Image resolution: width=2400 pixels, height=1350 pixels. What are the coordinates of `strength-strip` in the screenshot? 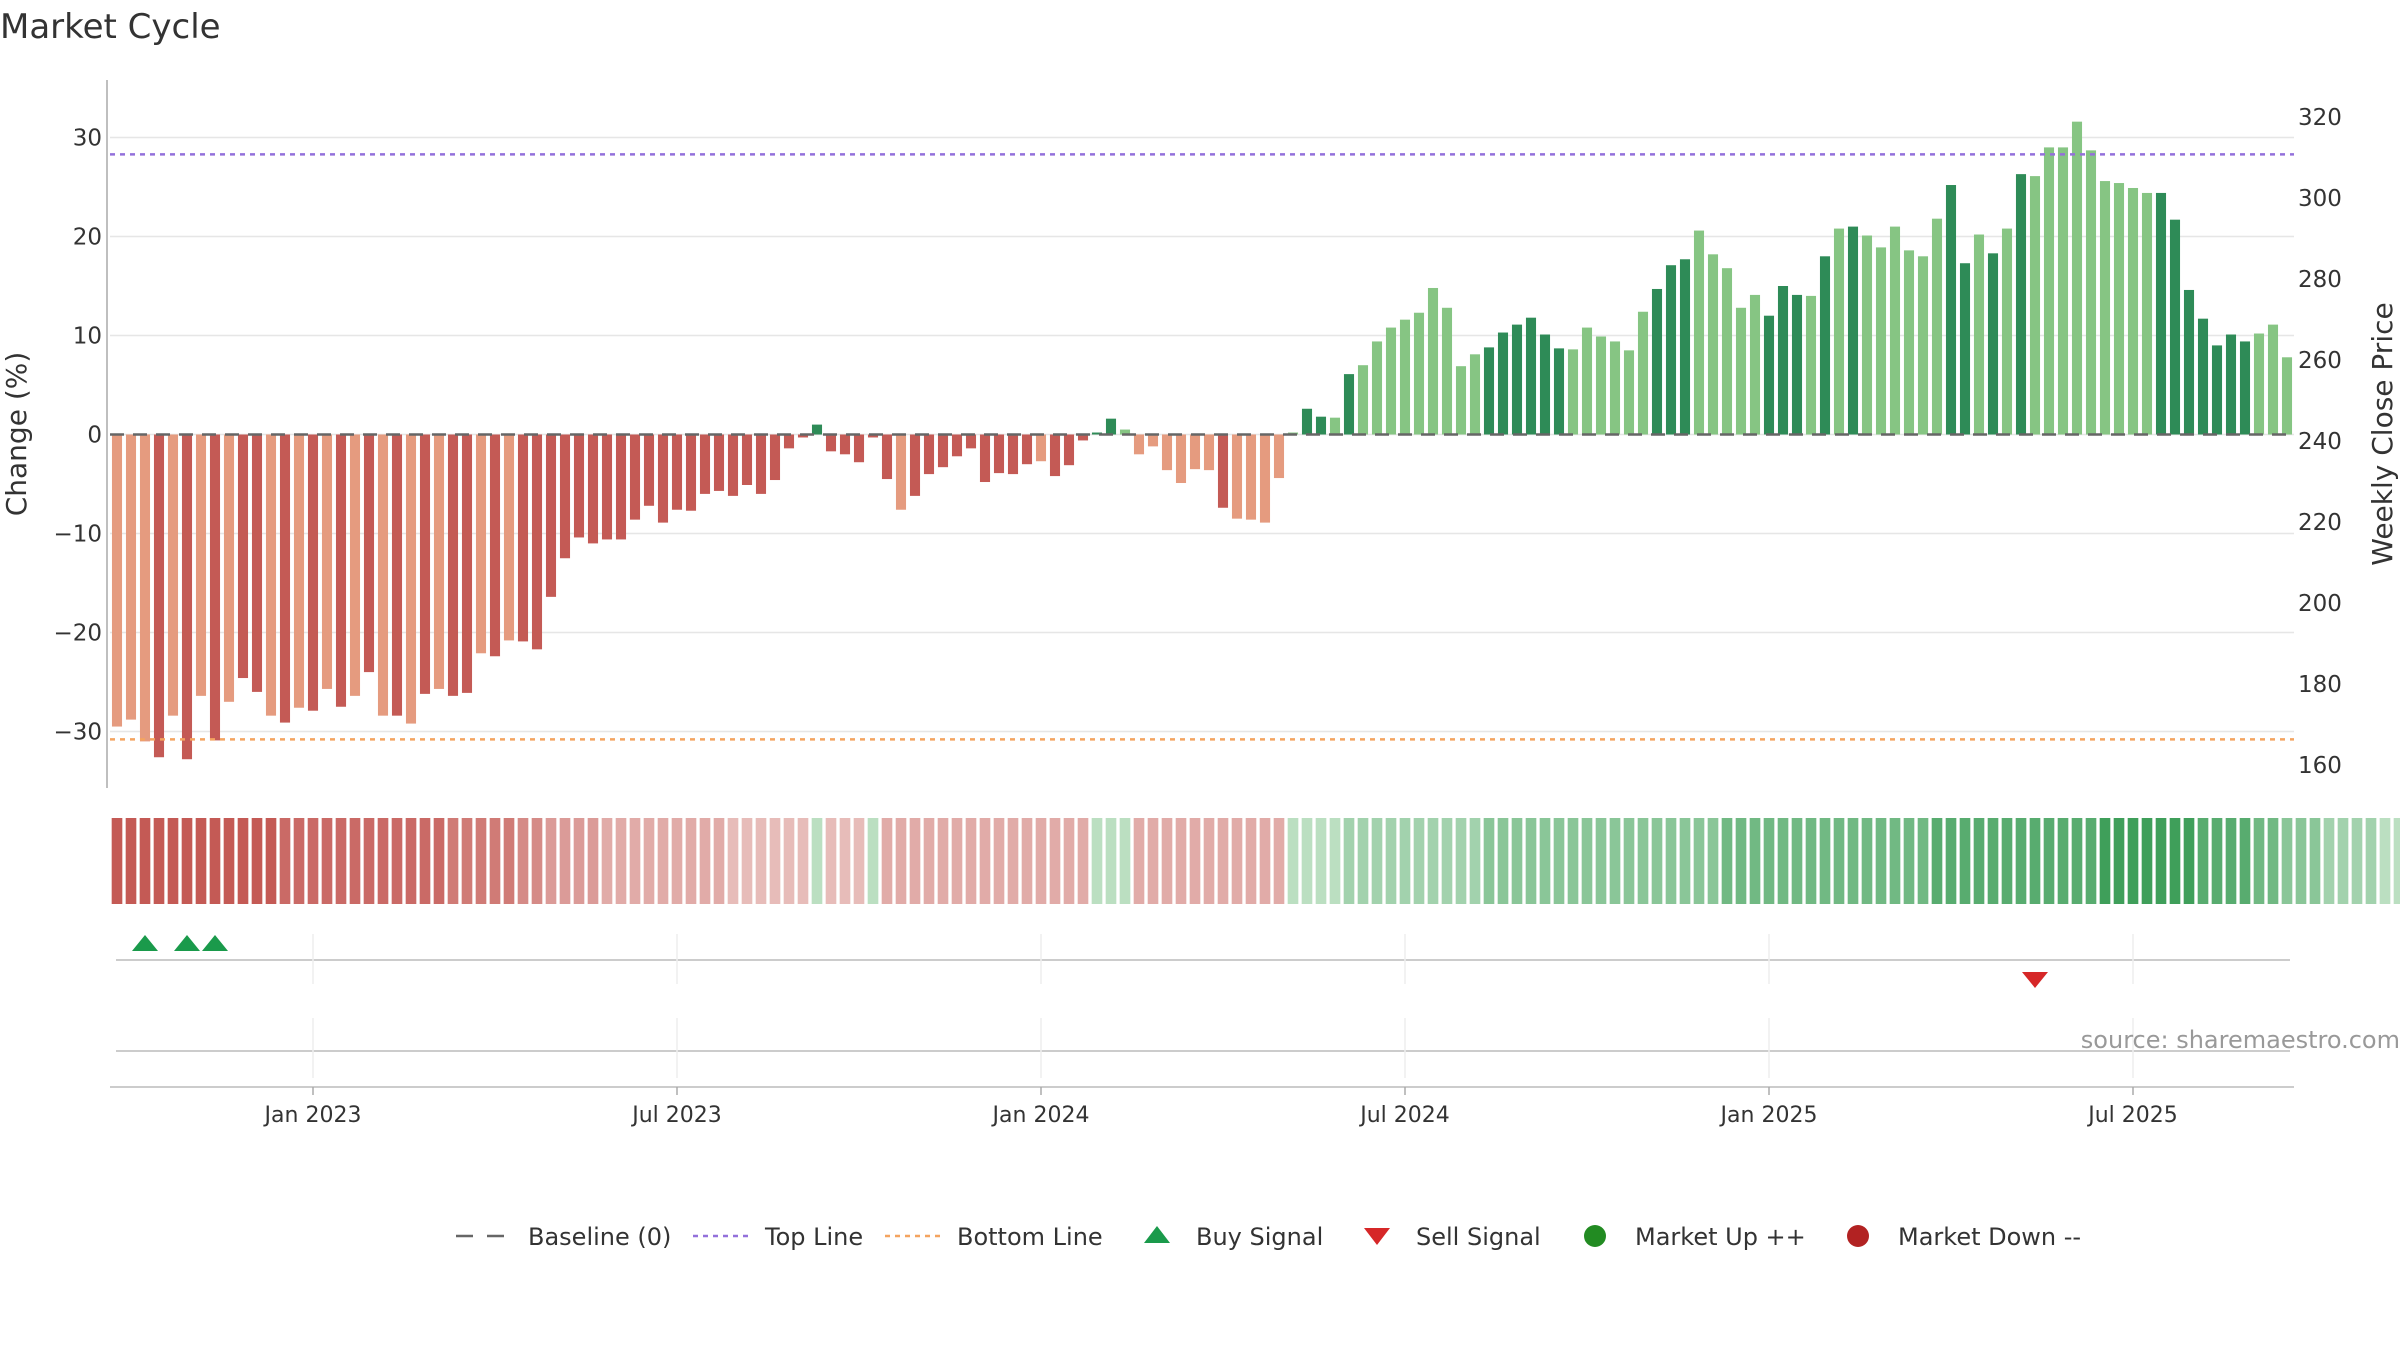 It's located at (1255, 861).